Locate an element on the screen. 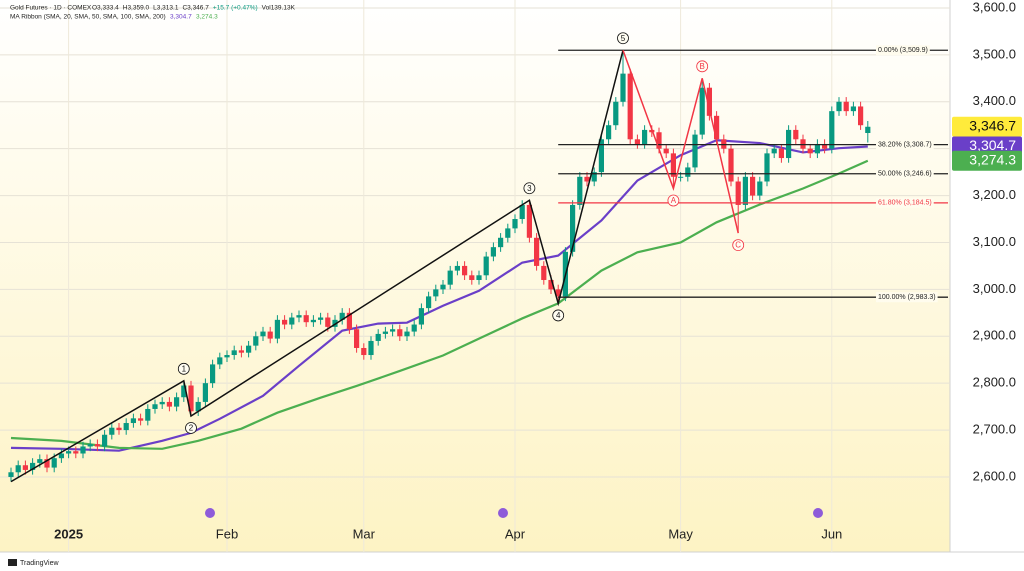 This screenshot has width=1024, height=571. ohlc-value: +15.7 (+0.47%) is located at coordinates (235, 8).